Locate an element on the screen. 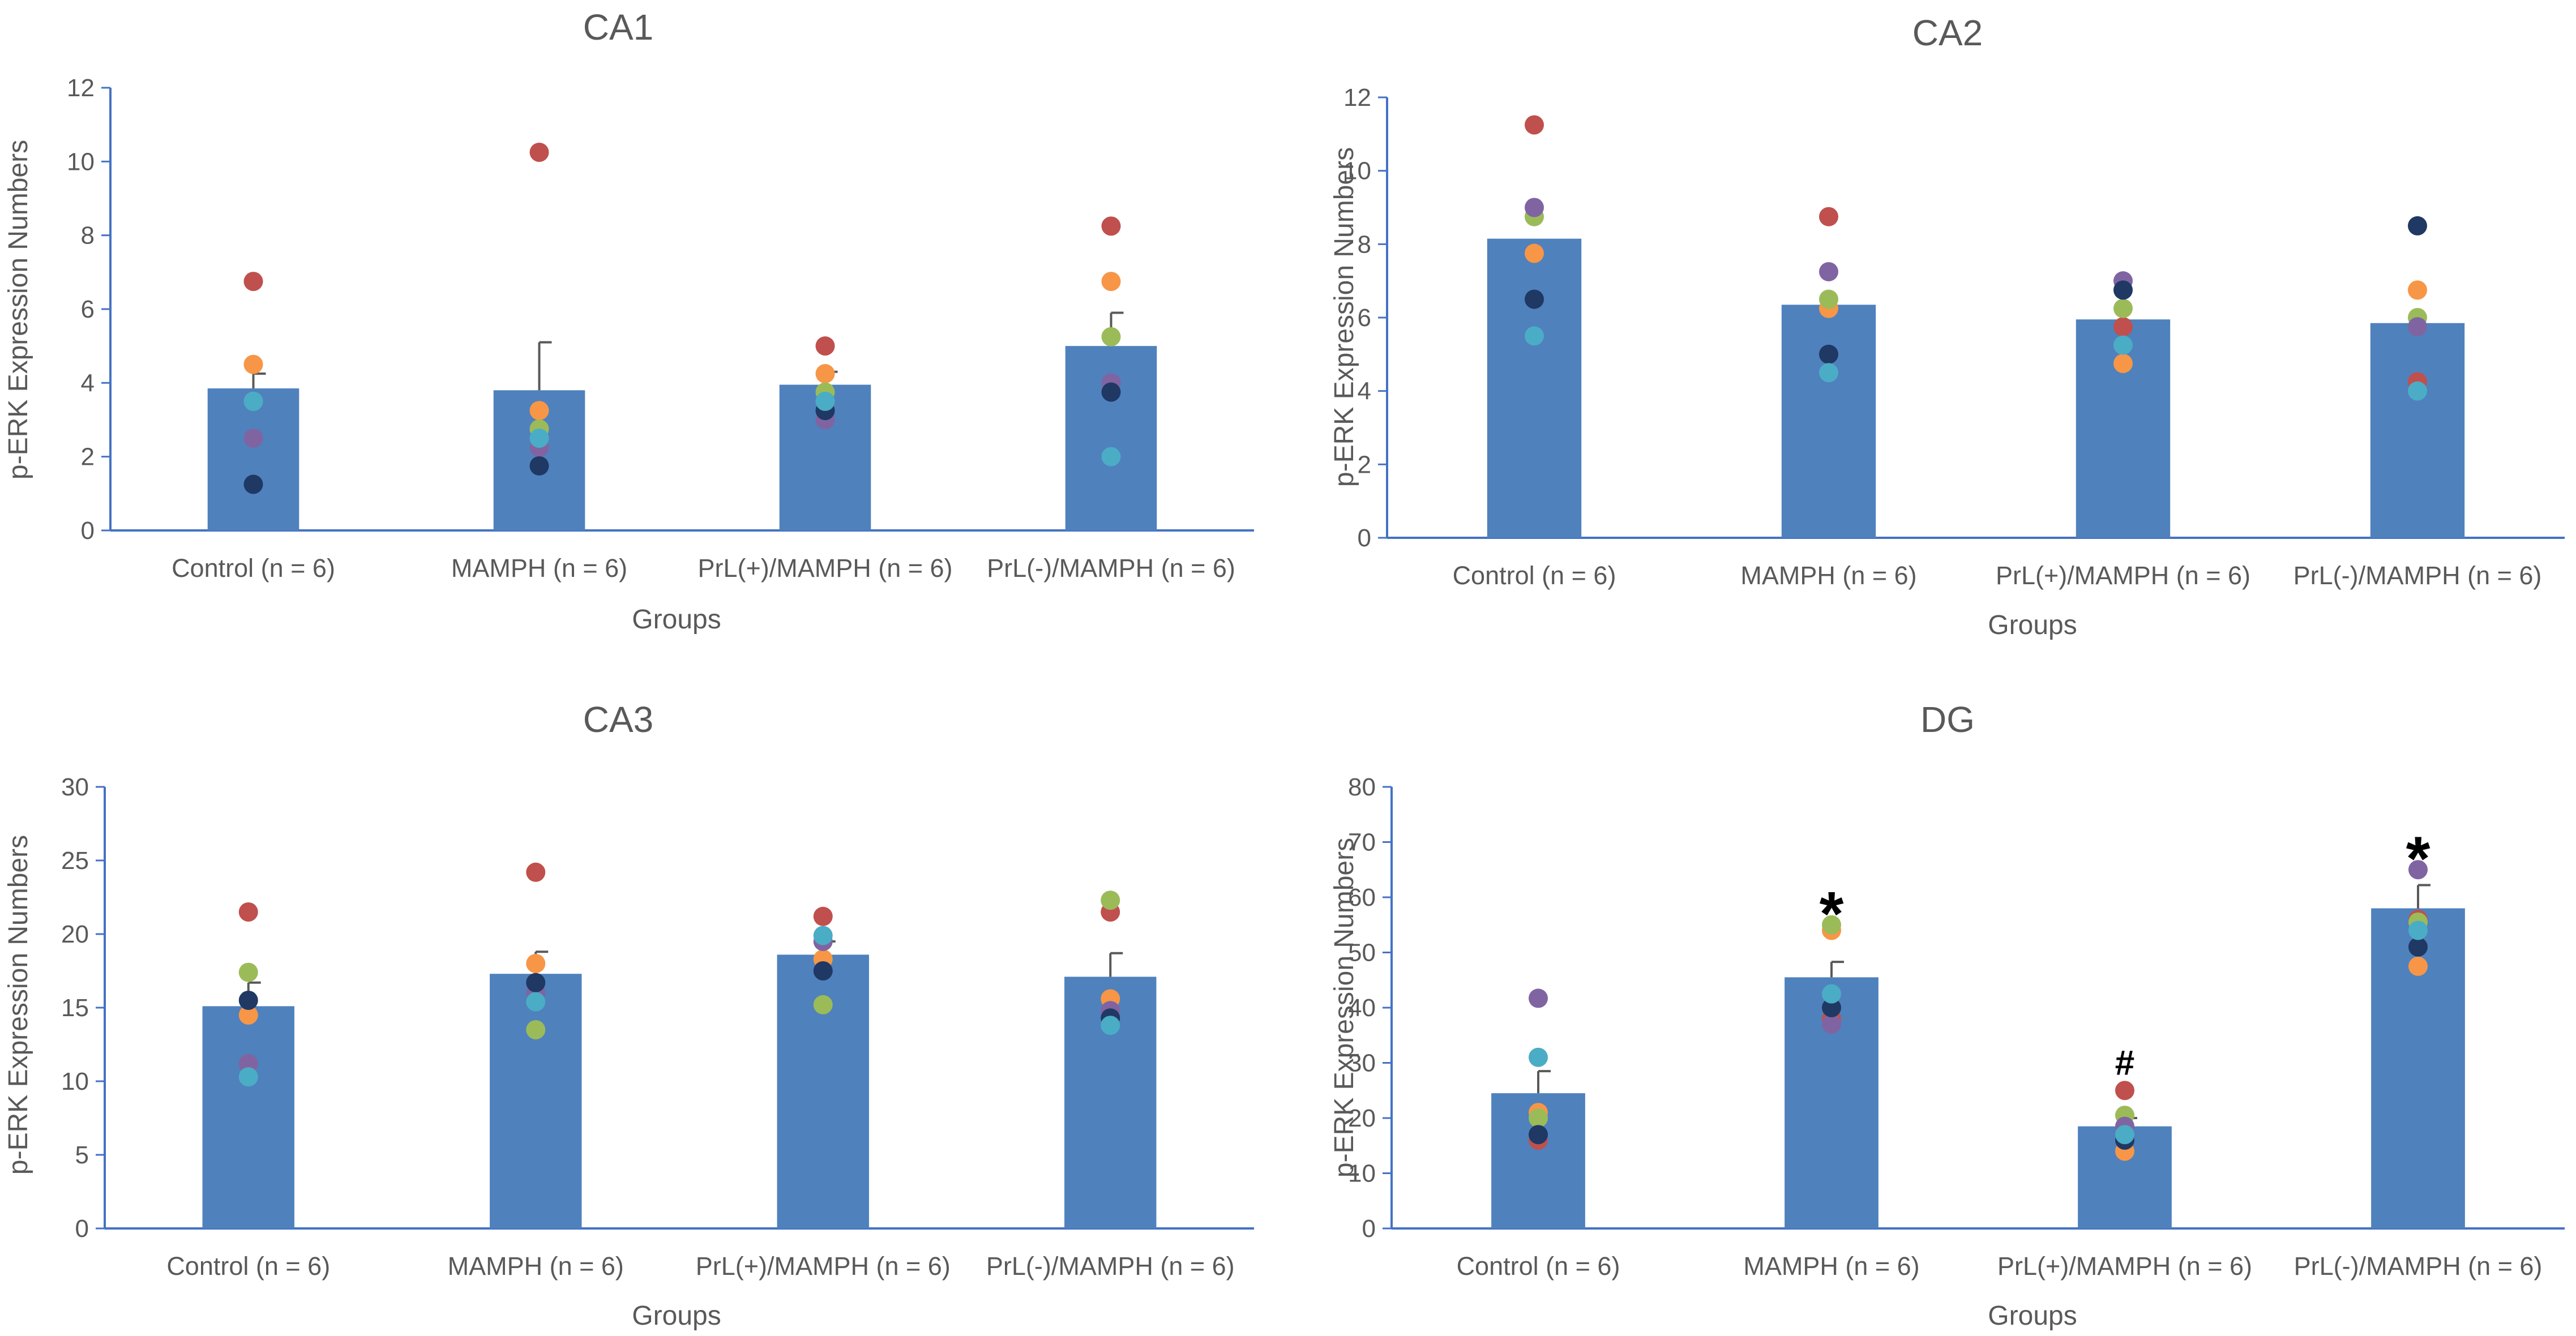 This screenshot has height=1336, width=2576. y-tick-label: 20 is located at coordinates (1362, 1118).